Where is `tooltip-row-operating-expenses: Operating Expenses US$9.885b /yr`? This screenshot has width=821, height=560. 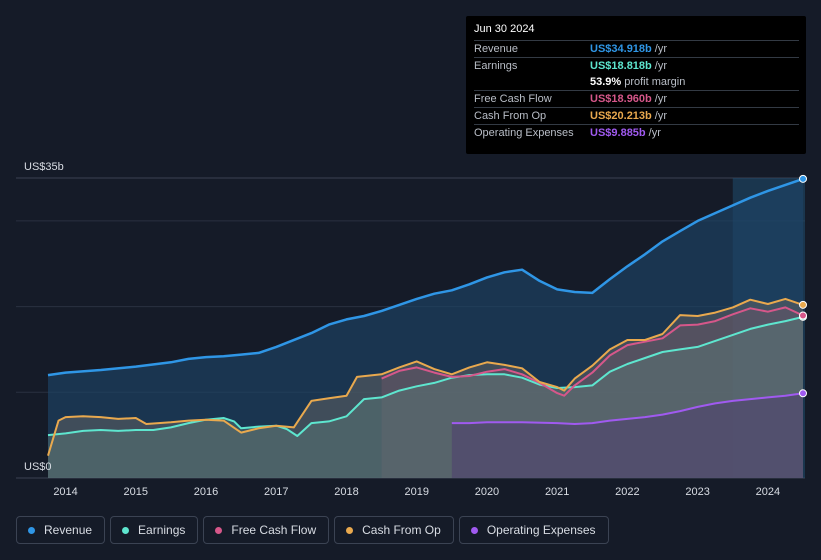
tooltip-row-operating-expenses: Operating Expenses US$9.885b /yr is located at coordinates (636, 132).